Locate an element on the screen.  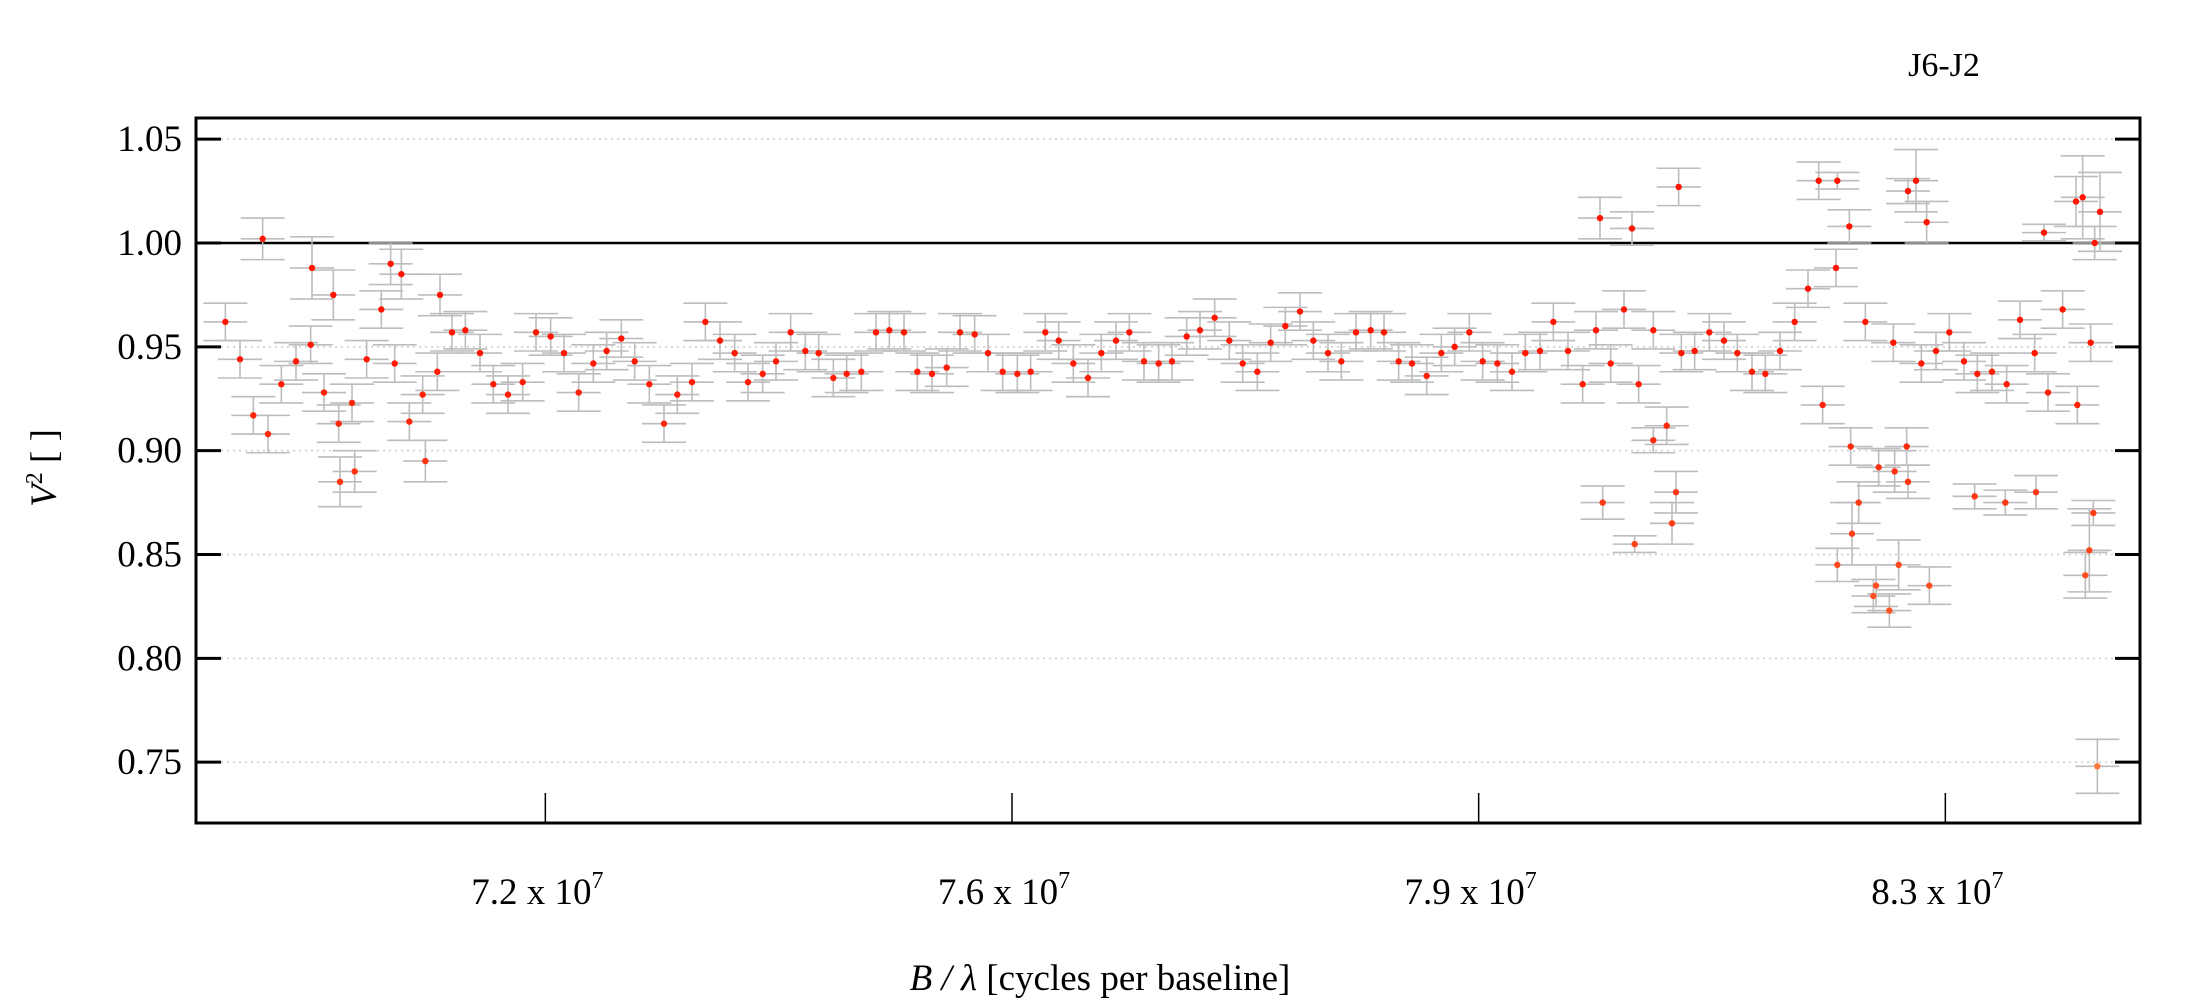
y-tick-label: 1.05 is located at coordinates (149, 139).